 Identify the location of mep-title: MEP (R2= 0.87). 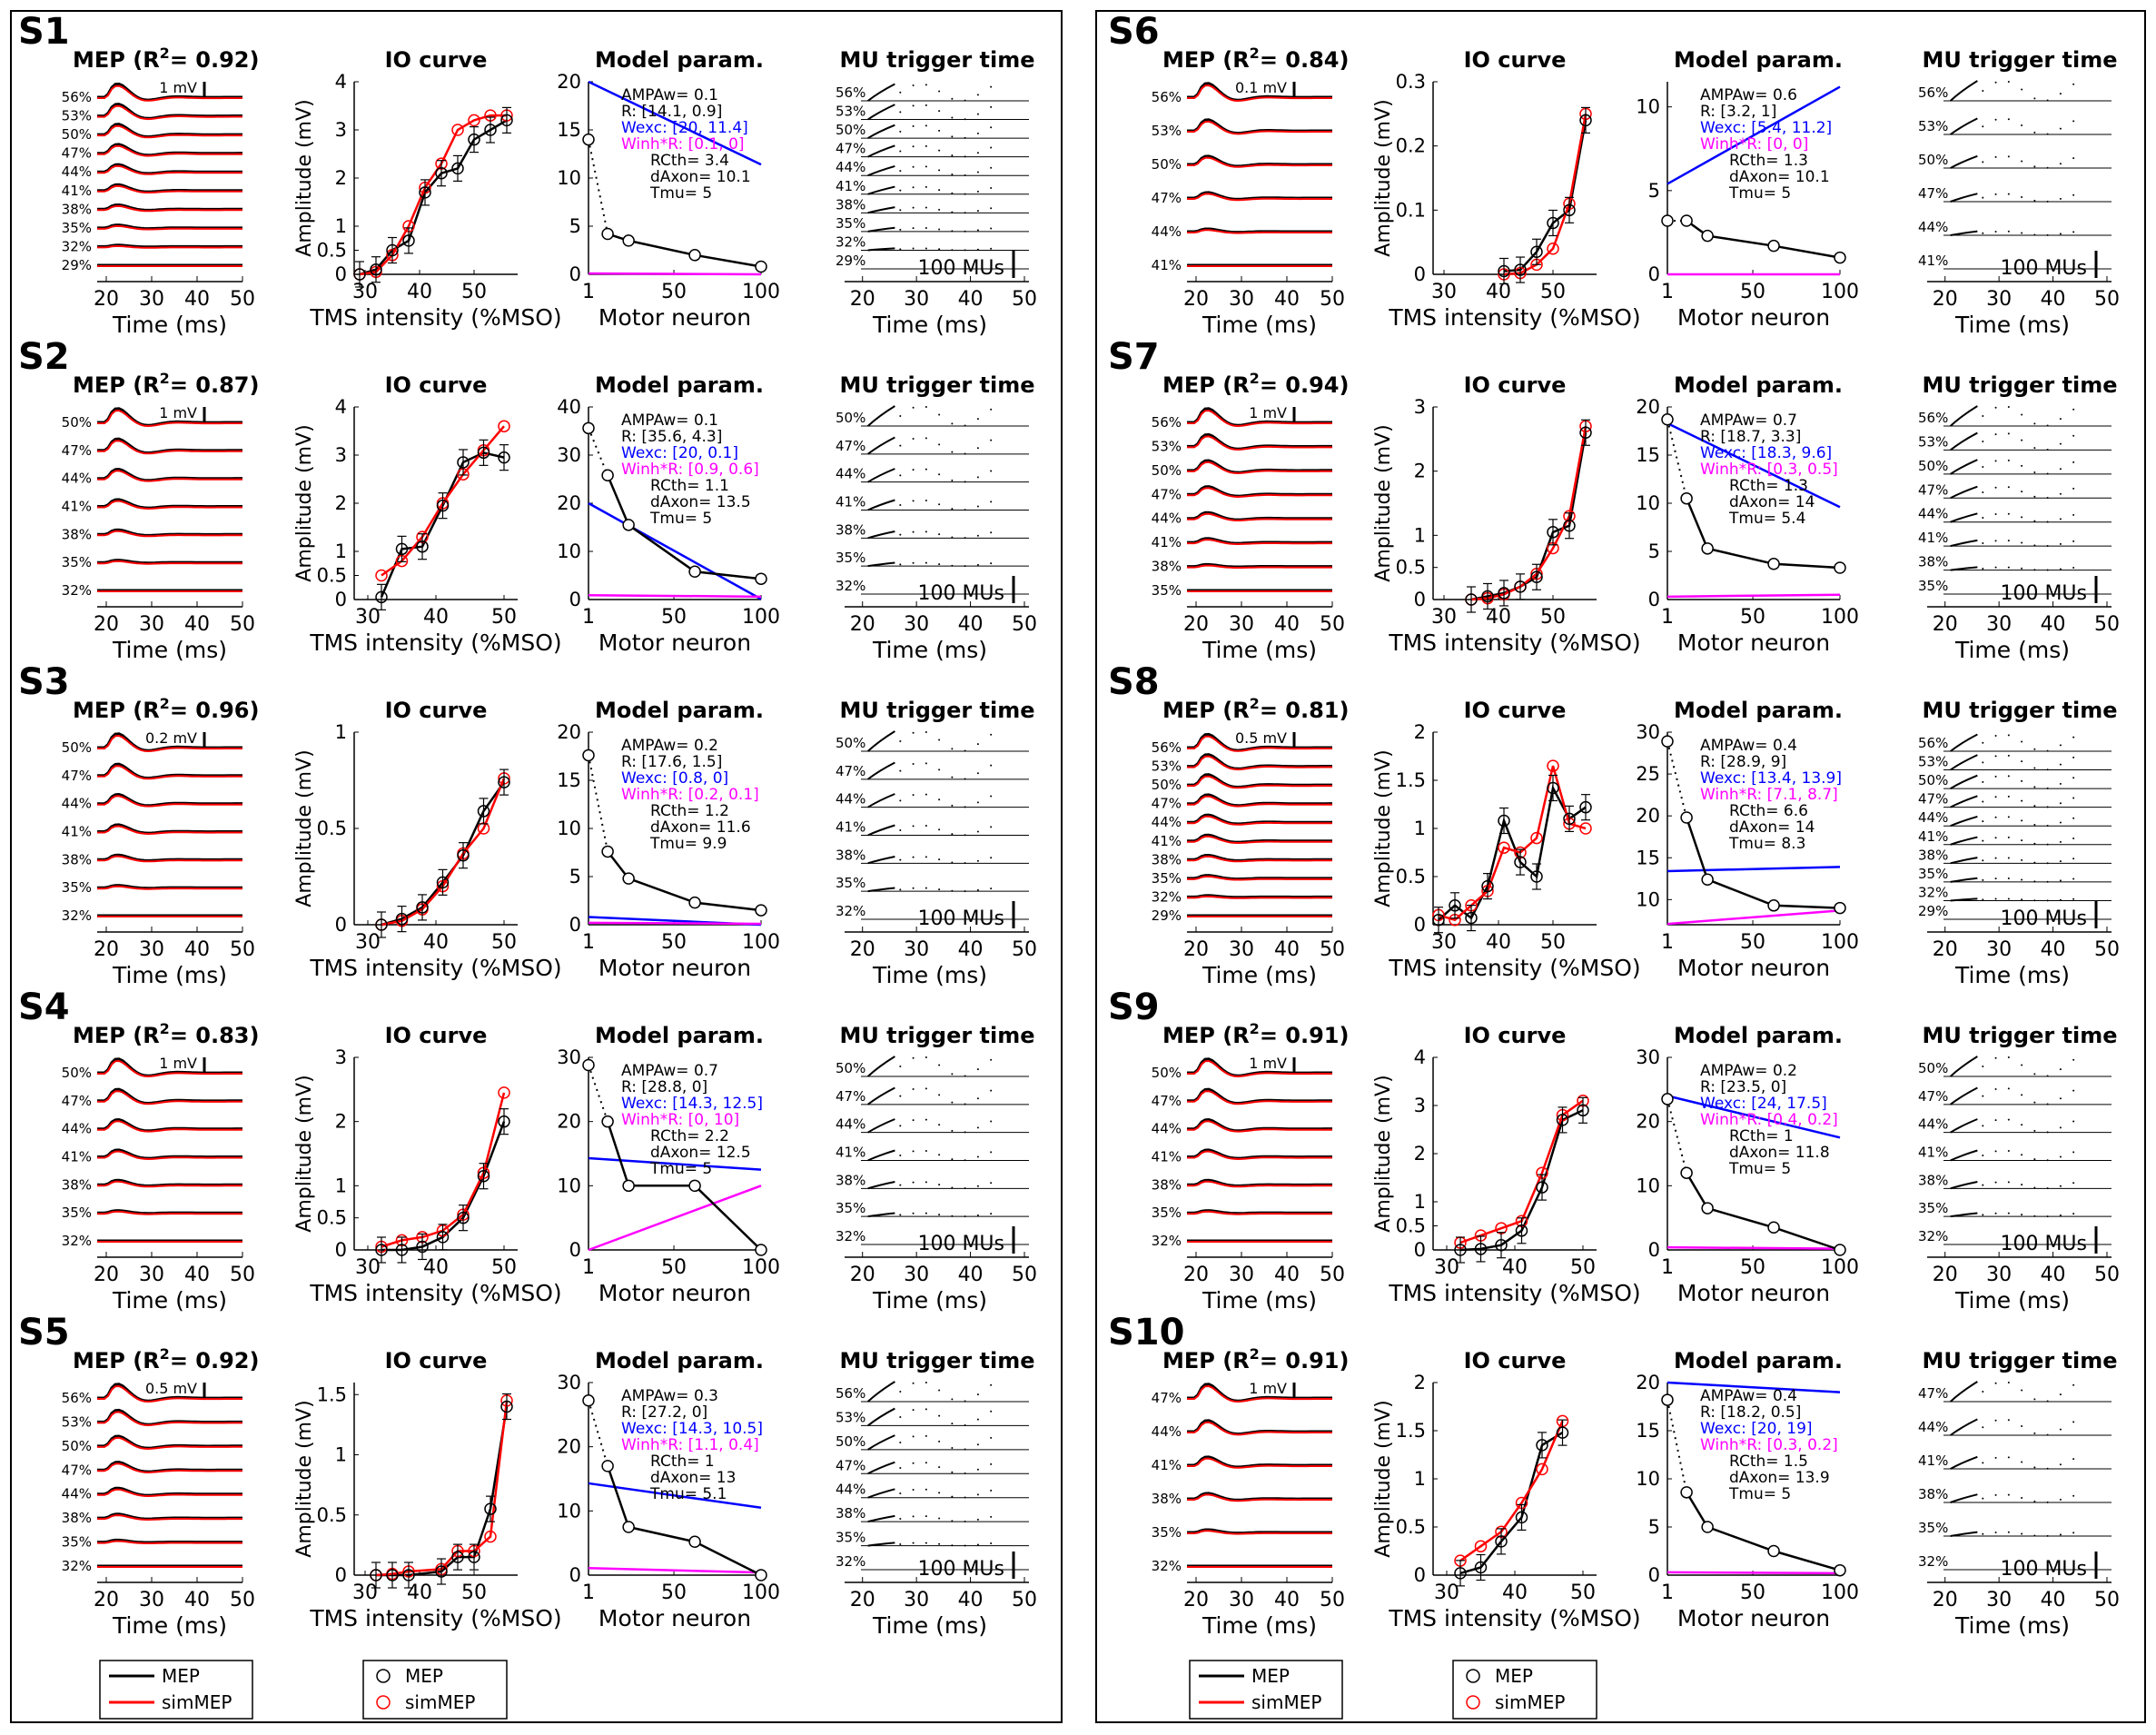
(166, 384).